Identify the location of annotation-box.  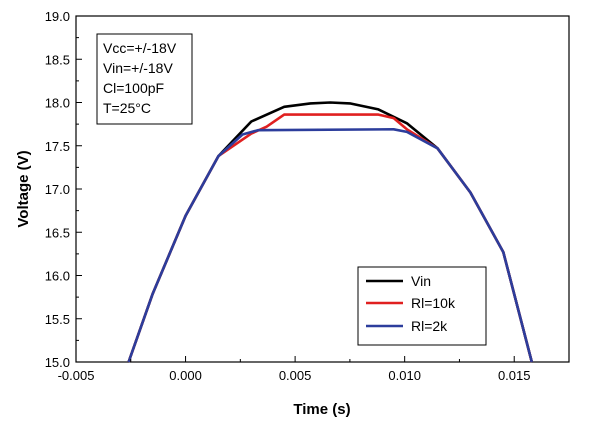
(144, 79).